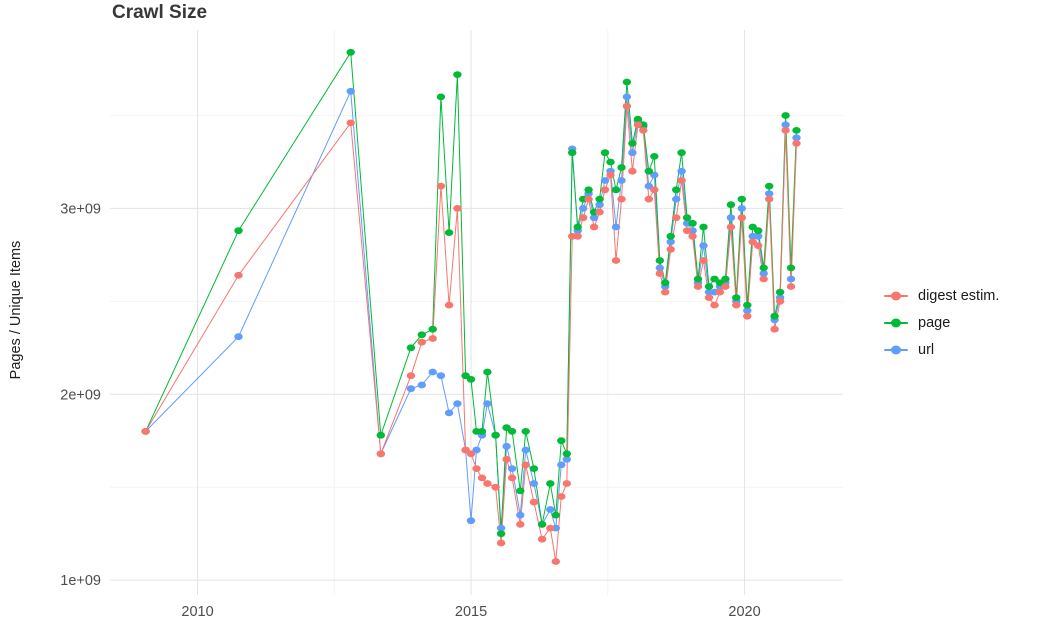 The width and height of the screenshot is (1059, 639). Describe the element at coordinates (744, 612) in the screenshot. I see `x-tick-label: 2020` at that location.